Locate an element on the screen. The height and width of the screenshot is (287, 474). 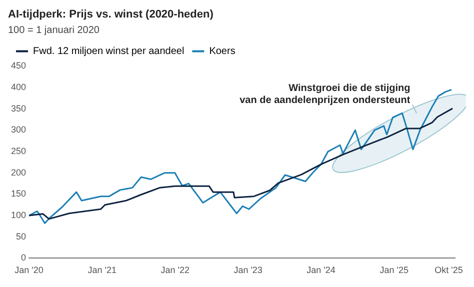
y-tick-label: 450 is located at coordinates (18, 65).